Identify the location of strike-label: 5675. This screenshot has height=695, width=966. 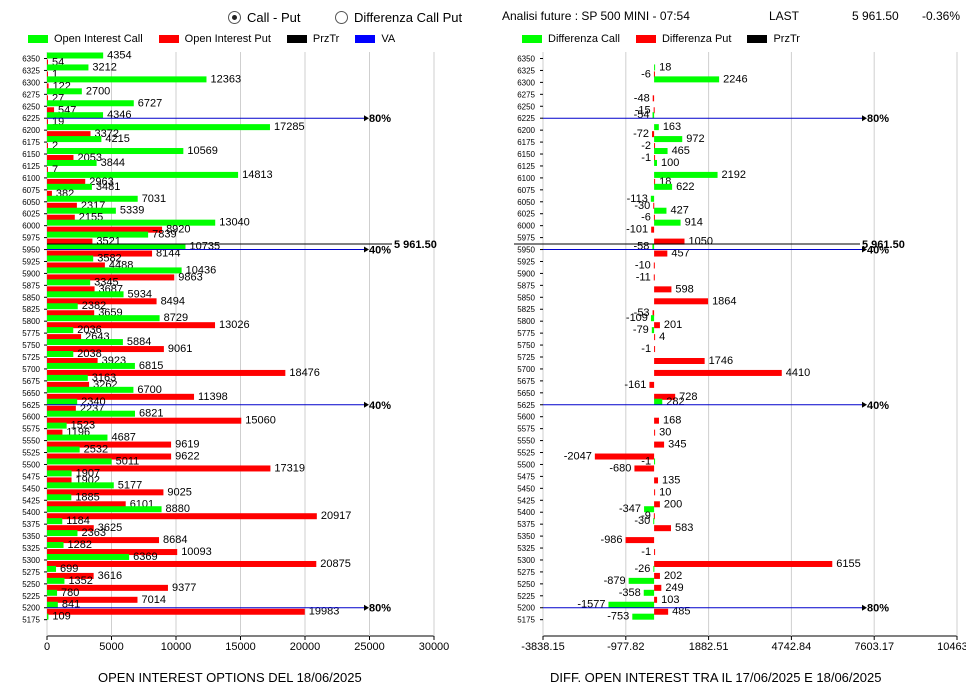
(526, 381).